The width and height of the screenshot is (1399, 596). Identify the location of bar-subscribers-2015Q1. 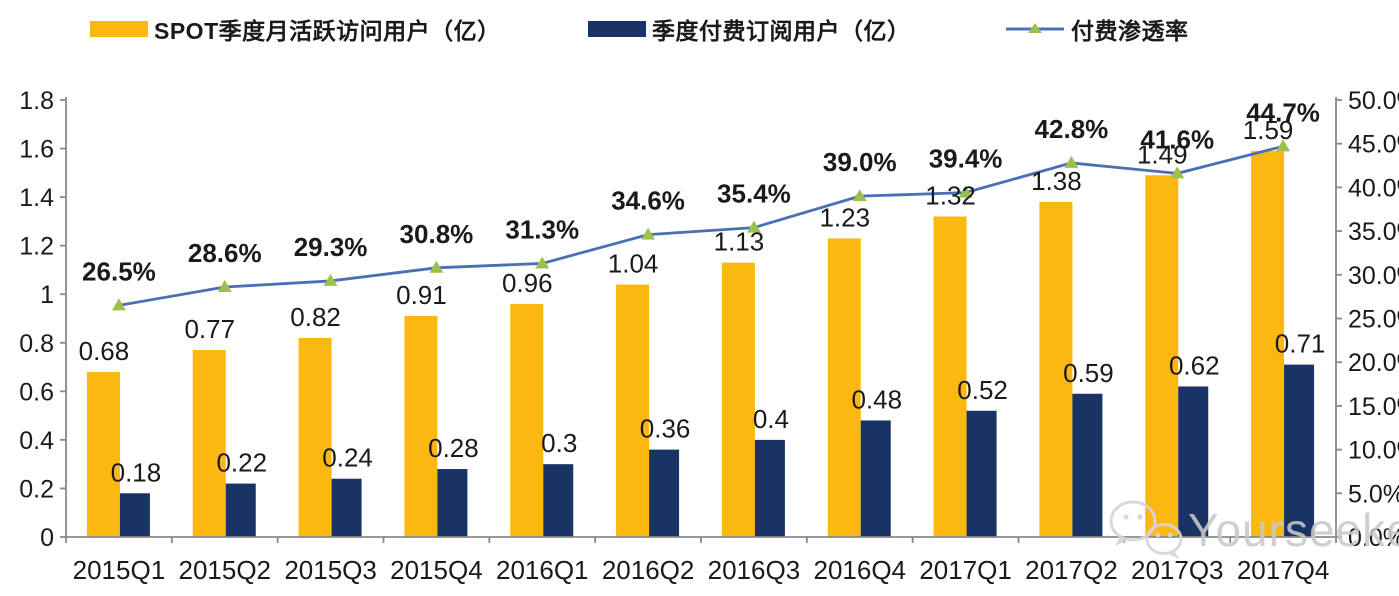
(134, 515).